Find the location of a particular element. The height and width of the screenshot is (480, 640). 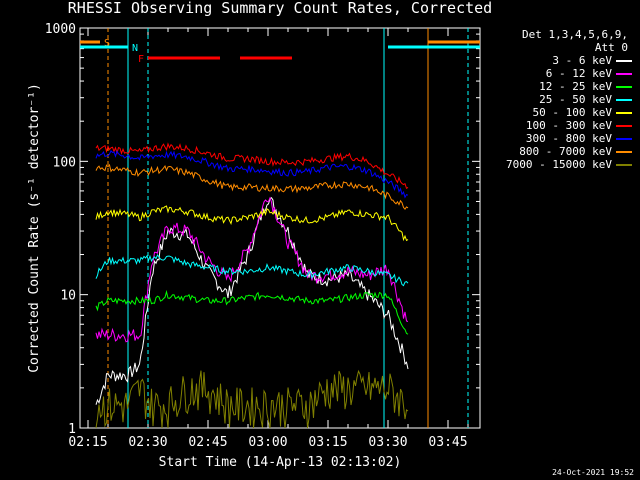

legend-label: 3 - 6 keV is located at coordinates (582, 60).